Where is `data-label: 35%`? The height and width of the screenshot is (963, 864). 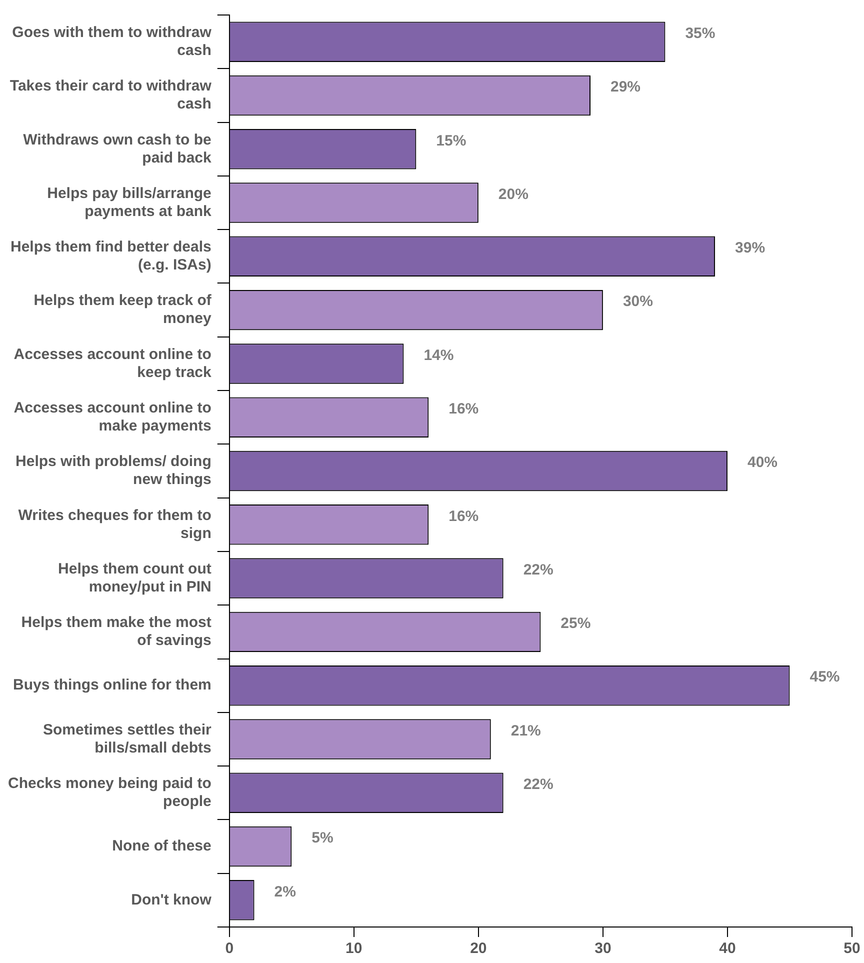 data-label: 35% is located at coordinates (700, 33).